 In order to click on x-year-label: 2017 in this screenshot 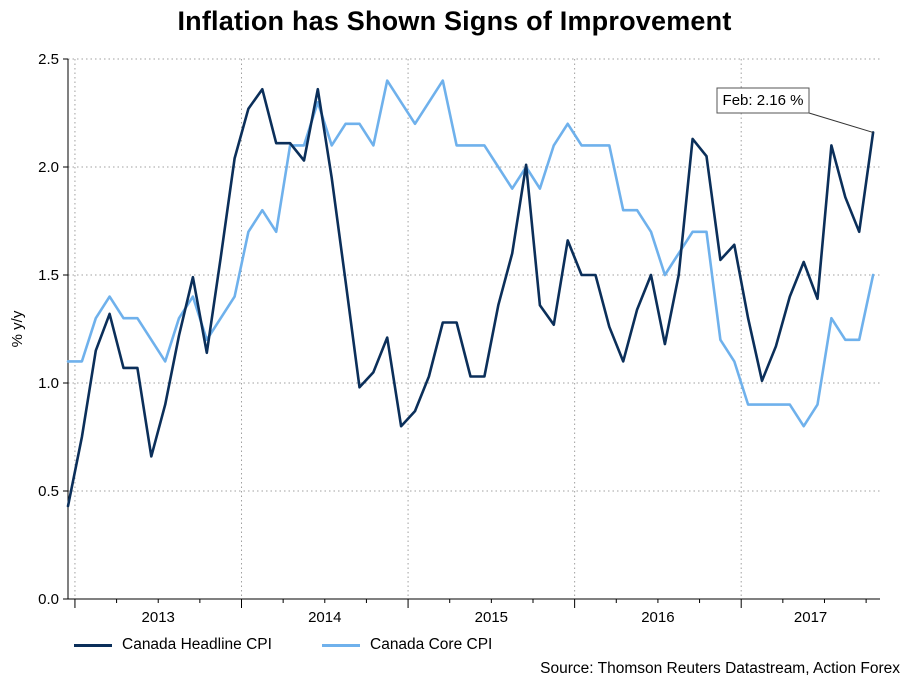, I will do `click(810, 617)`.